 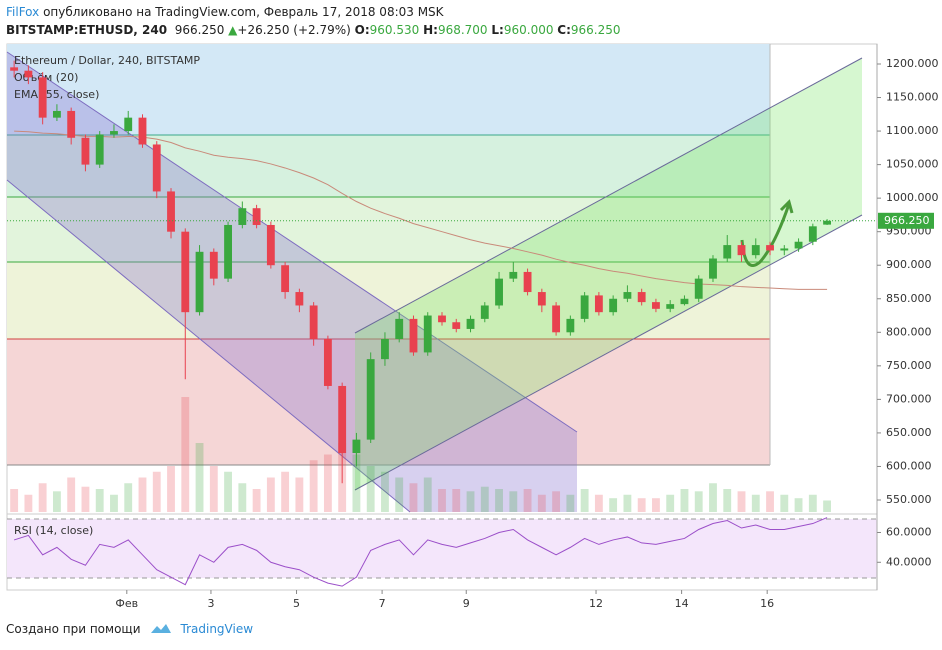 What do you see at coordinates (126, 603) in the screenshot?
I see `x-tick-label: Фев` at bounding box center [126, 603].